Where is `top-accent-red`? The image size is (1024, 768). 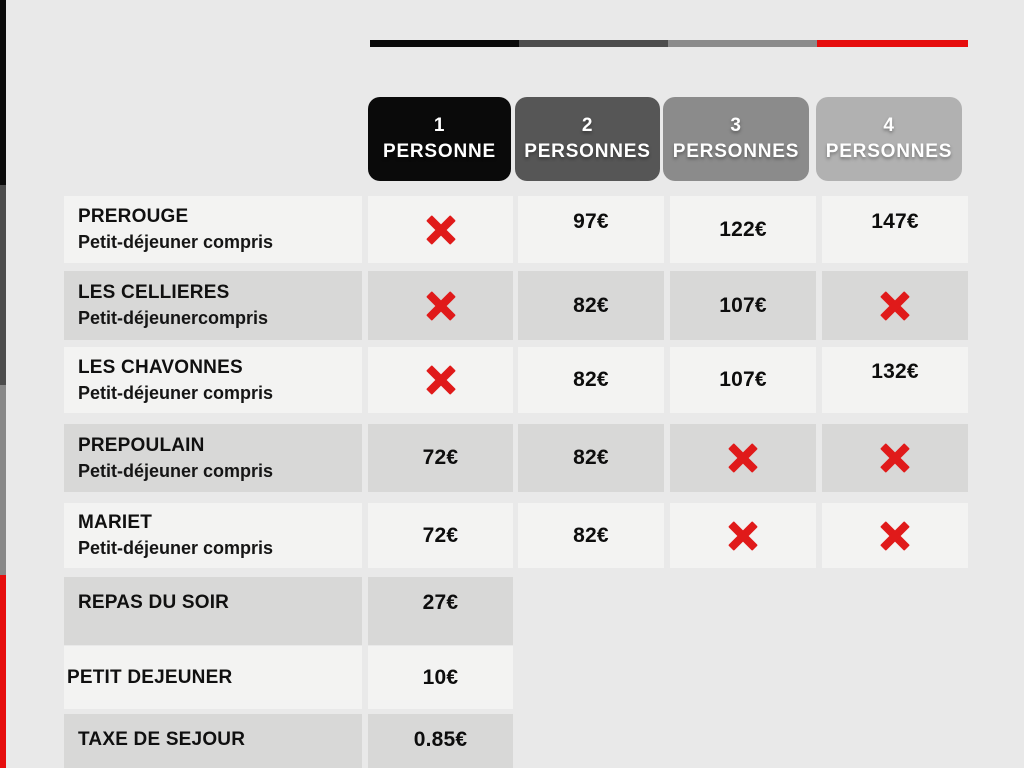 top-accent-red is located at coordinates (892, 43).